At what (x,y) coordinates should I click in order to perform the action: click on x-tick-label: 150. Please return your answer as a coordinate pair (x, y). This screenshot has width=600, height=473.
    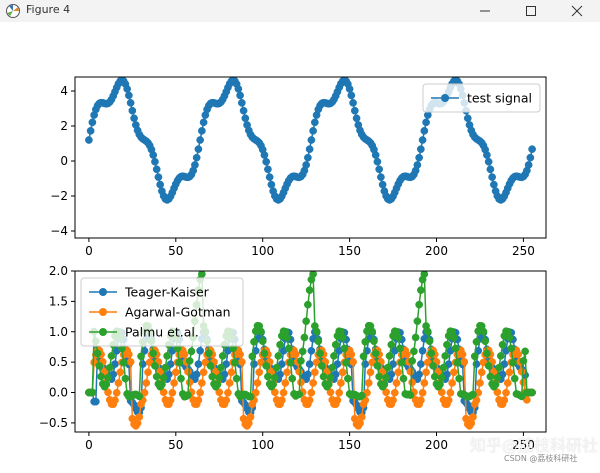
    Looking at the image, I should click on (349, 251).